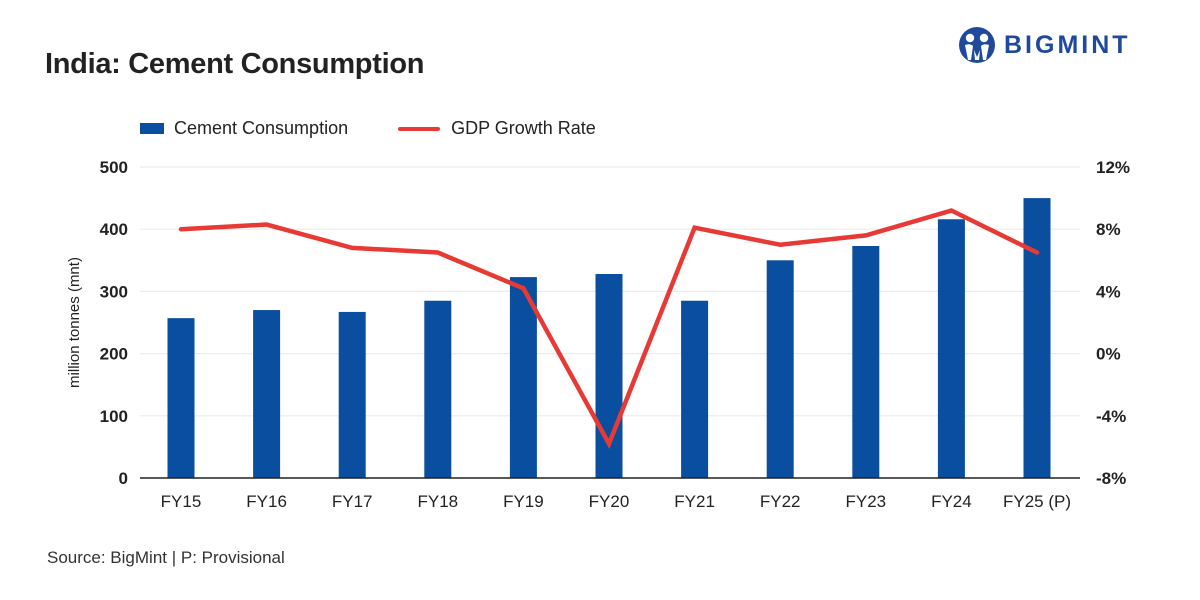  What do you see at coordinates (1067, 44) in the screenshot?
I see `brand-name: BIGMINT` at bounding box center [1067, 44].